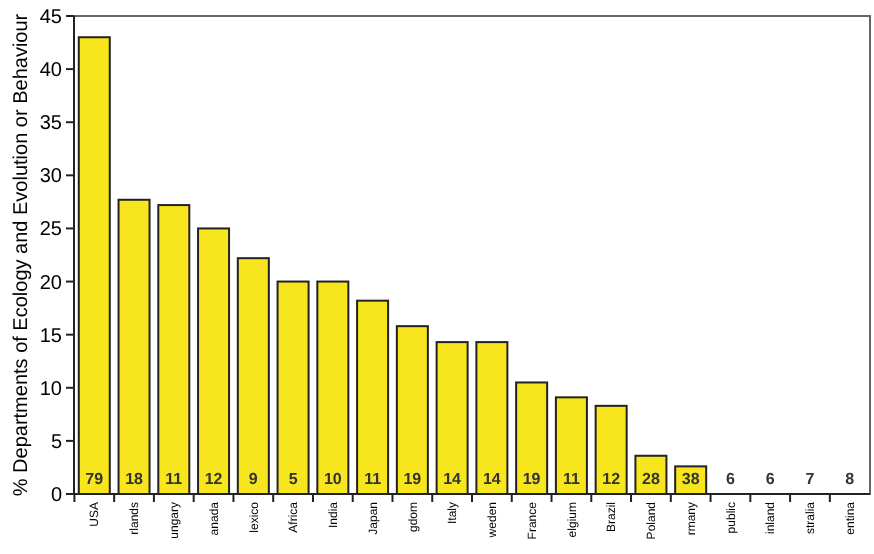 This screenshot has height=554, width=874. What do you see at coordinates (51, 336) in the screenshot?
I see `y-tick-label: 15` at bounding box center [51, 336].